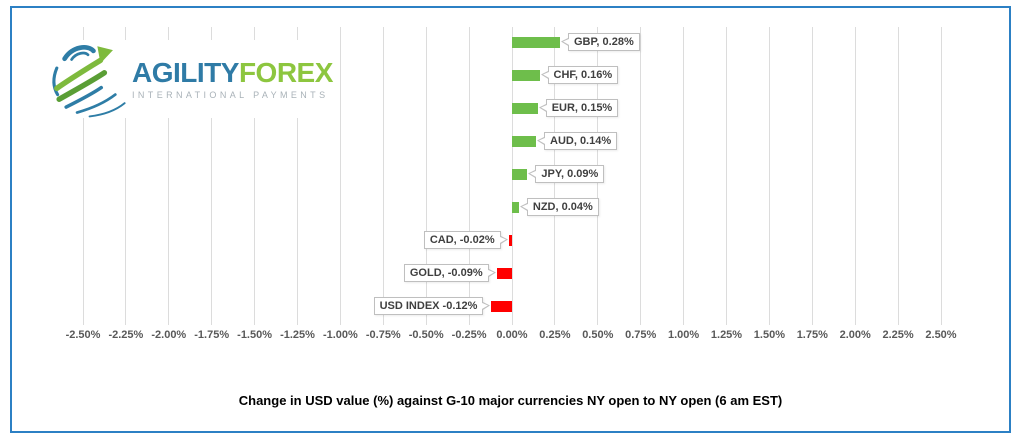 The image size is (1024, 442). Describe the element at coordinates (559, 207) in the screenshot. I see `data-label-nzd: NZD, 0.04%` at that location.